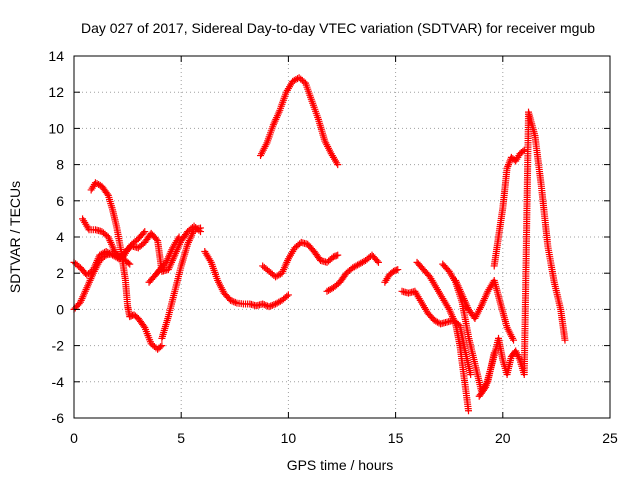 The image size is (640, 485). I want to click on x-tick-label: 0, so click(74, 438).